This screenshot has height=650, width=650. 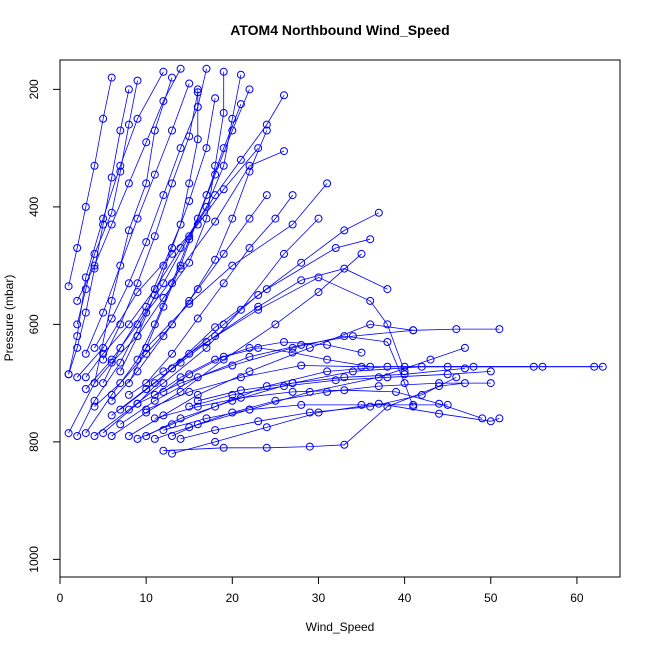 I want to click on x-tick-label: 40, so click(x=405, y=598).